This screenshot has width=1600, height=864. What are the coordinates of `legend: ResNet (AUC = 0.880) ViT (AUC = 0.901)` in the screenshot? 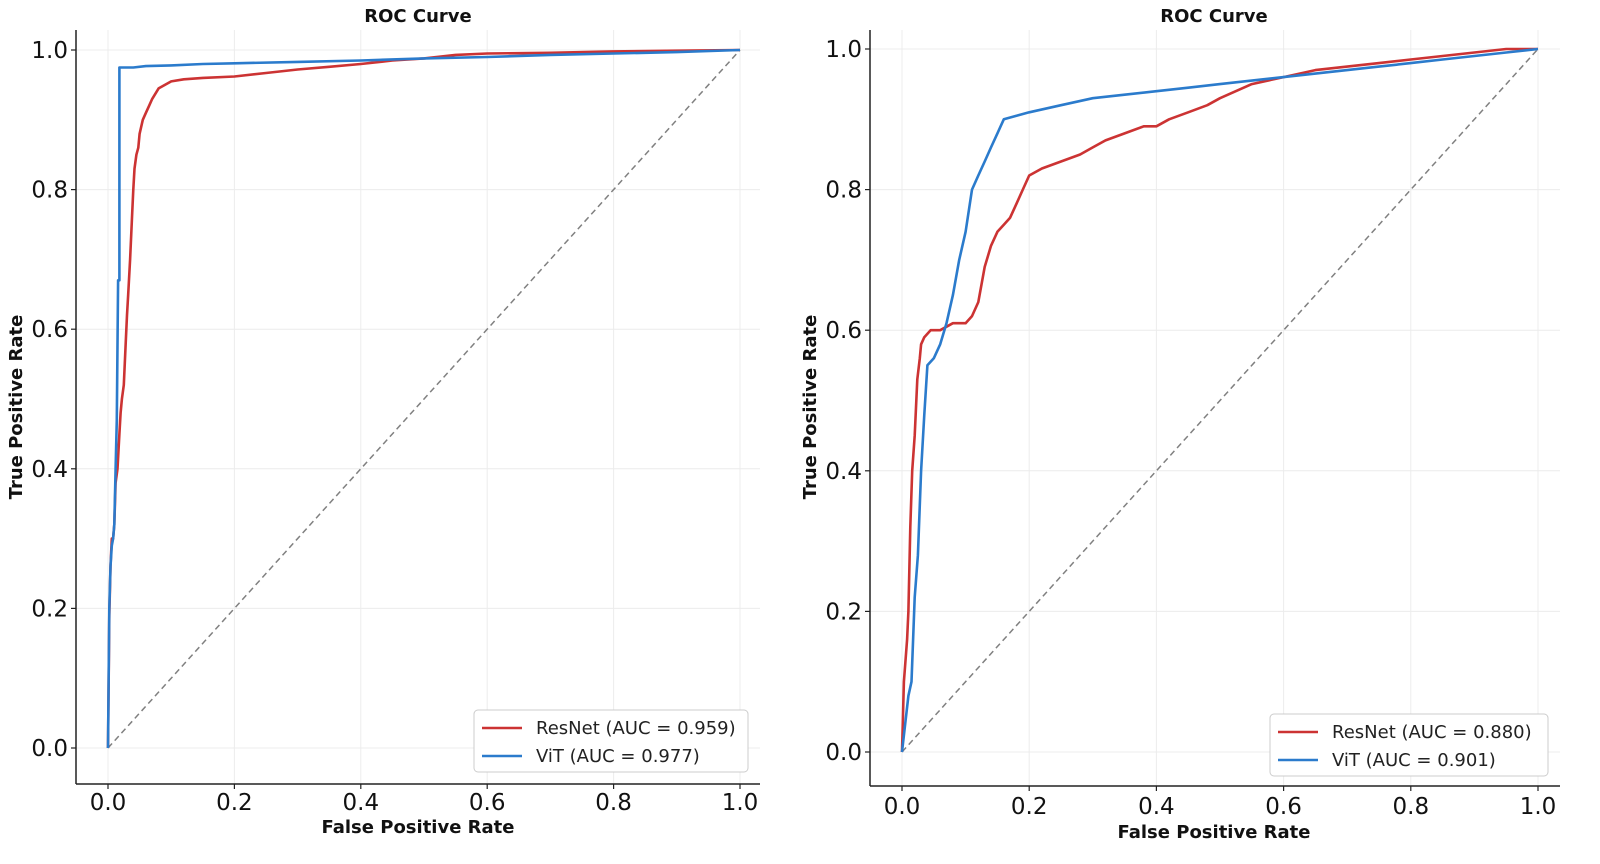 It's located at (1409, 745).